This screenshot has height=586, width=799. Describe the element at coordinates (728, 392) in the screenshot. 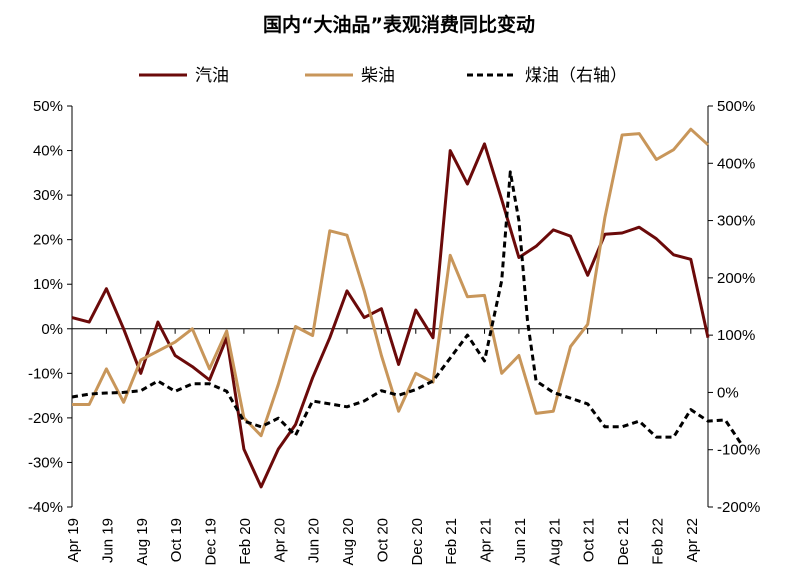

I see `y-right-tick-label: 0%` at that location.